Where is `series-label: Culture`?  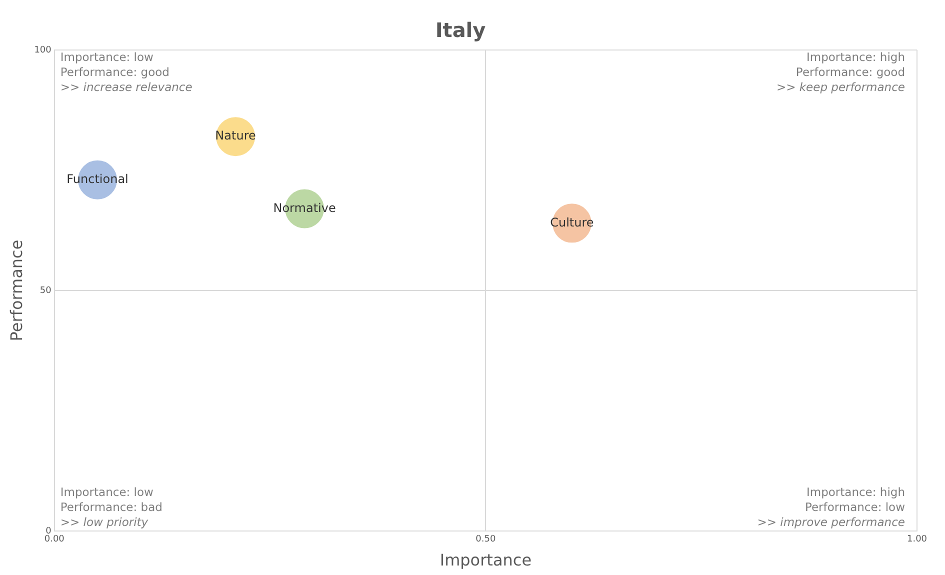
series-label: Culture is located at coordinates (572, 222).